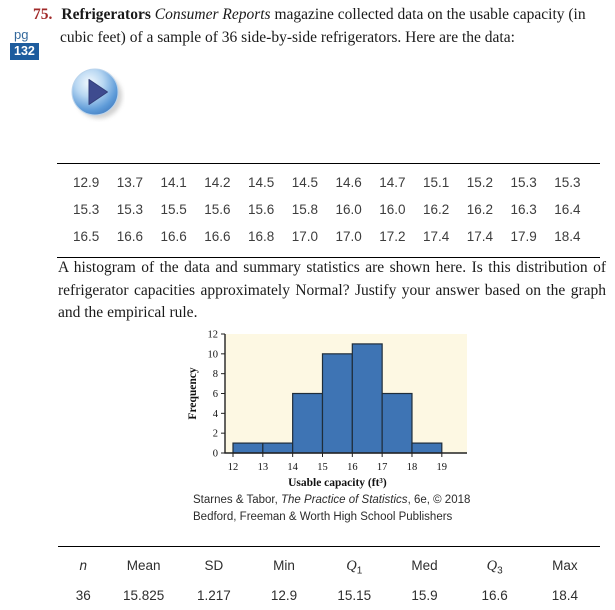  I want to click on data-value: 14.2, so click(217, 182).